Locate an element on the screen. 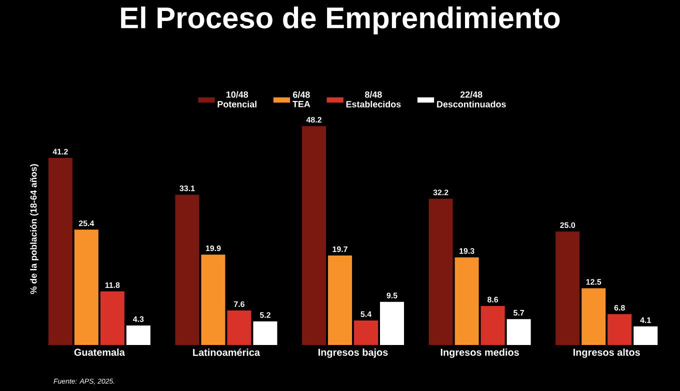 Image resolution: width=680 pixels, height=391 pixels. x-tick-label: Ingresos bajos is located at coordinates (353, 353).